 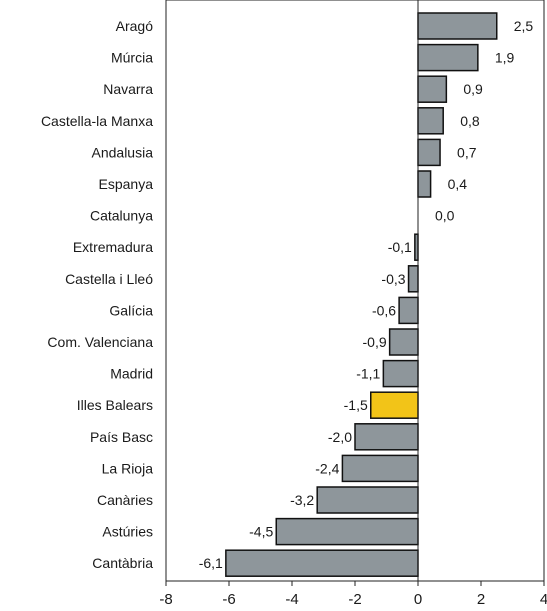 I want to click on bar-navarra, so click(x=432, y=89).